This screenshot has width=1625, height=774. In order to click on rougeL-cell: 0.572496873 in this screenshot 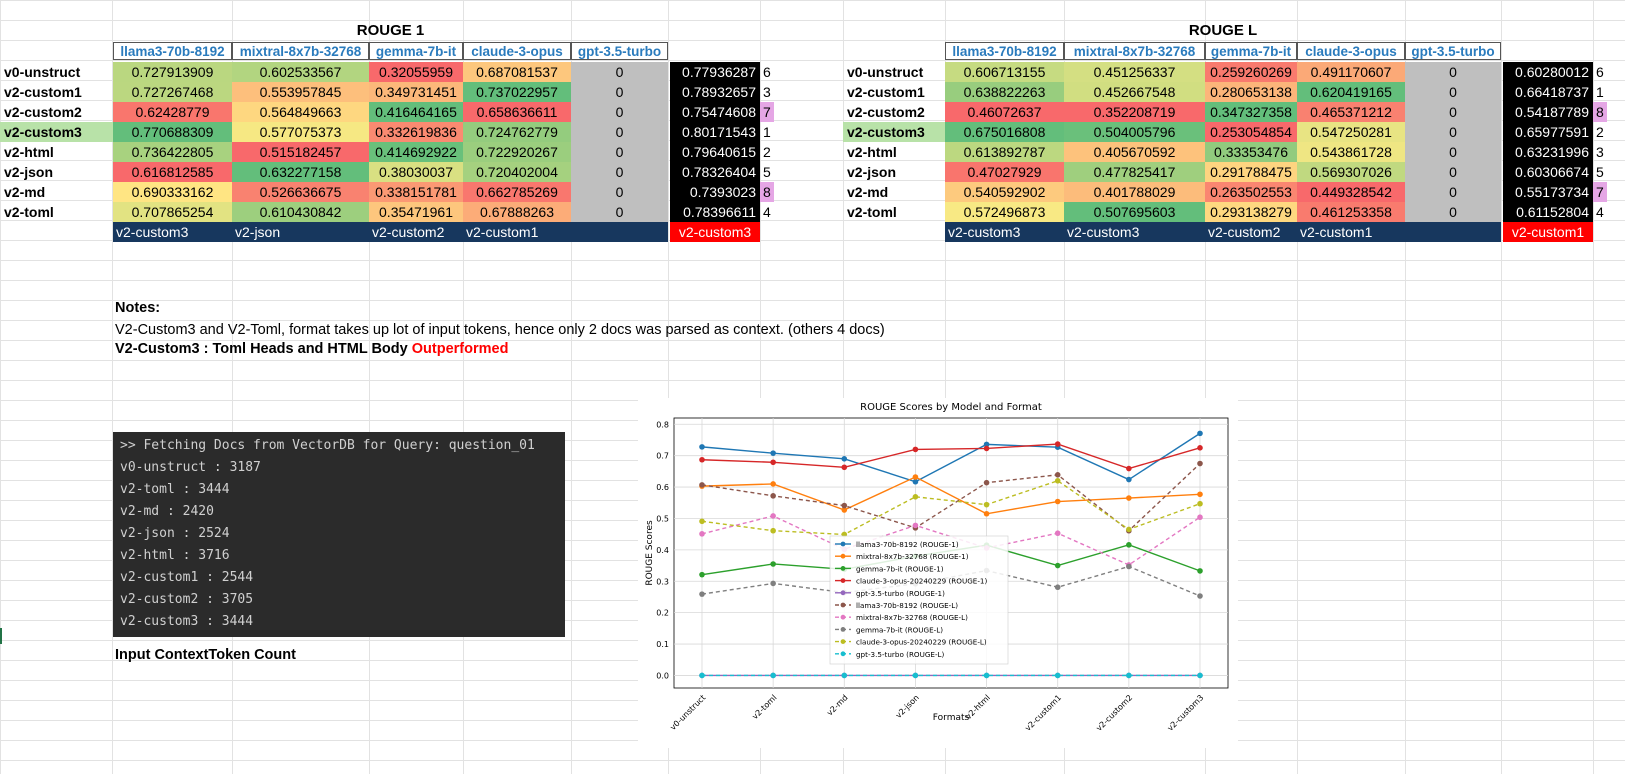, I will do `click(1004, 212)`.